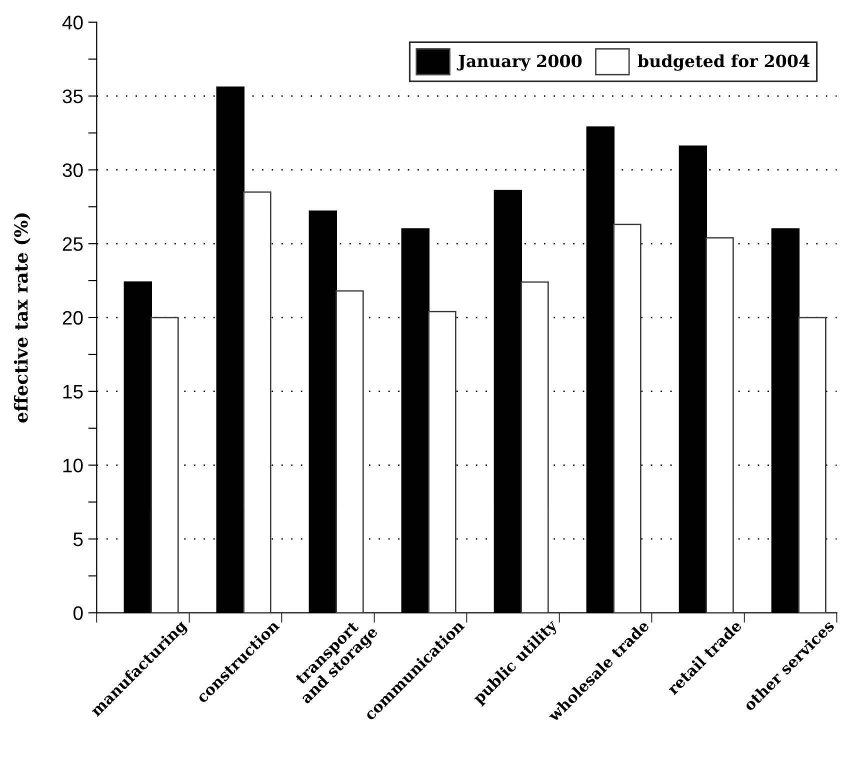 The height and width of the screenshot is (766, 841). I want to click on y-tick-label: 15, so click(73, 392).